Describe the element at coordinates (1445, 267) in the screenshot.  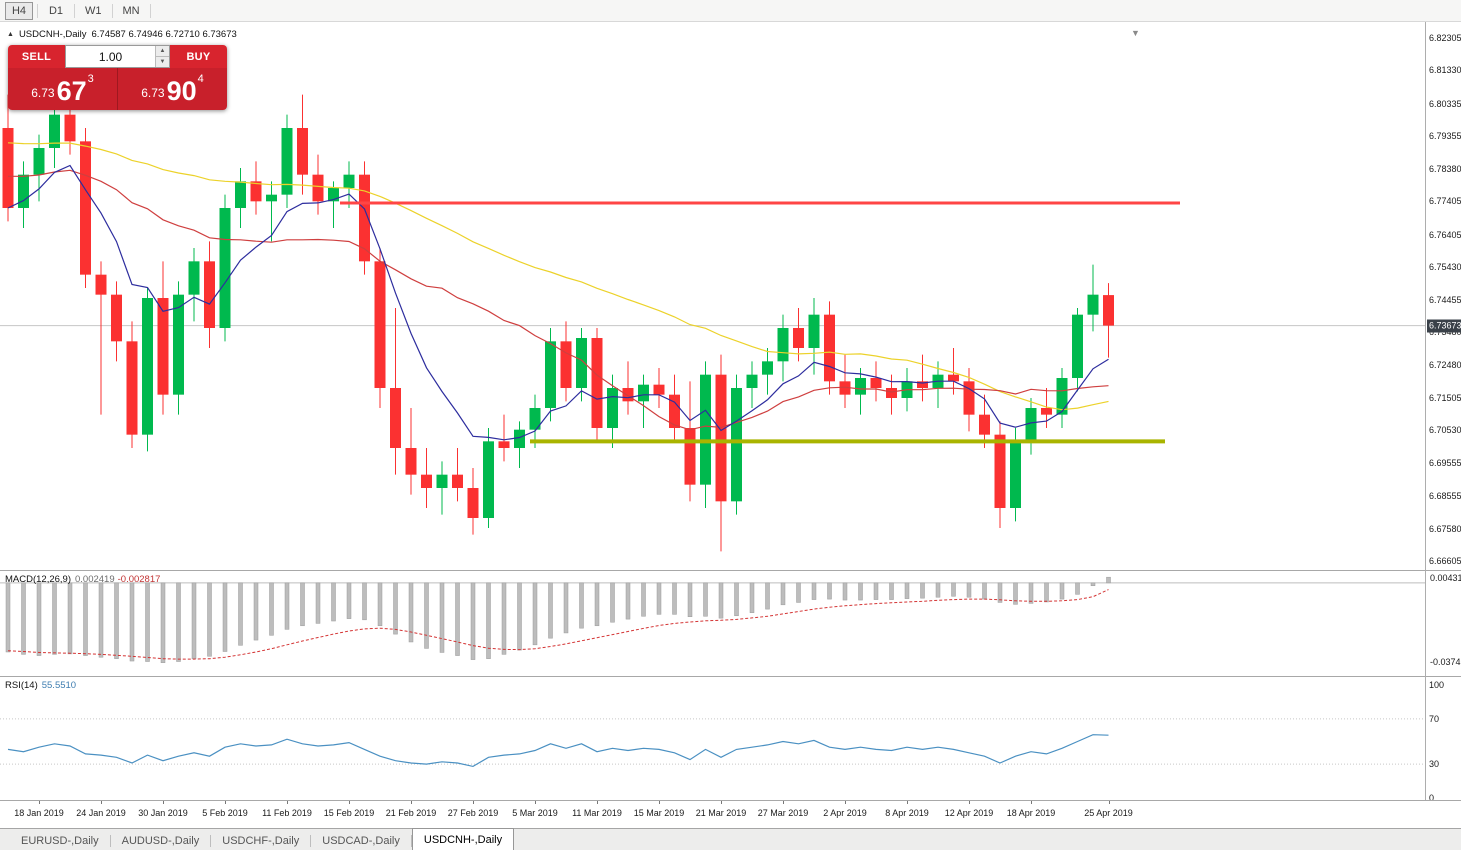
I see `price-axis-label: 6.75430` at that location.